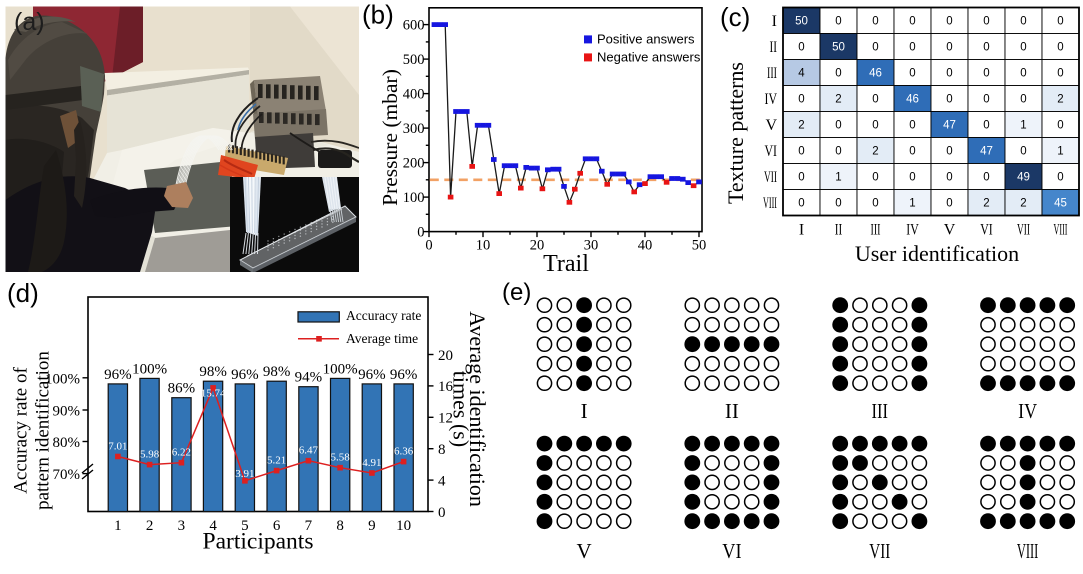 This screenshot has width=1083, height=574. What do you see at coordinates (67, 475) in the screenshot?
I see `svg-text: 70%` at bounding box center [67, 475].